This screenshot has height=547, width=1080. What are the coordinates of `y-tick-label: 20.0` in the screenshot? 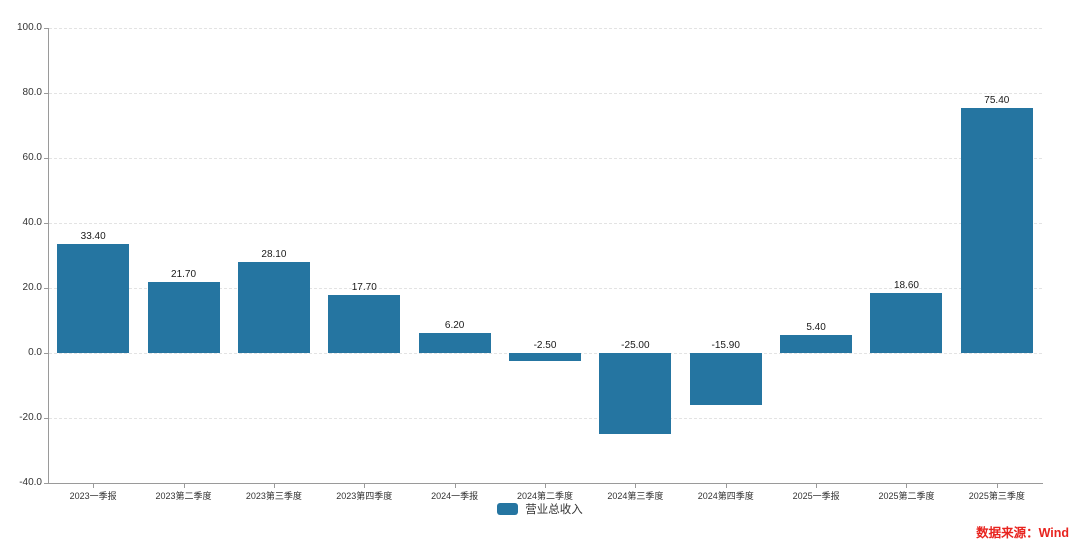 It's located at (32, 287).